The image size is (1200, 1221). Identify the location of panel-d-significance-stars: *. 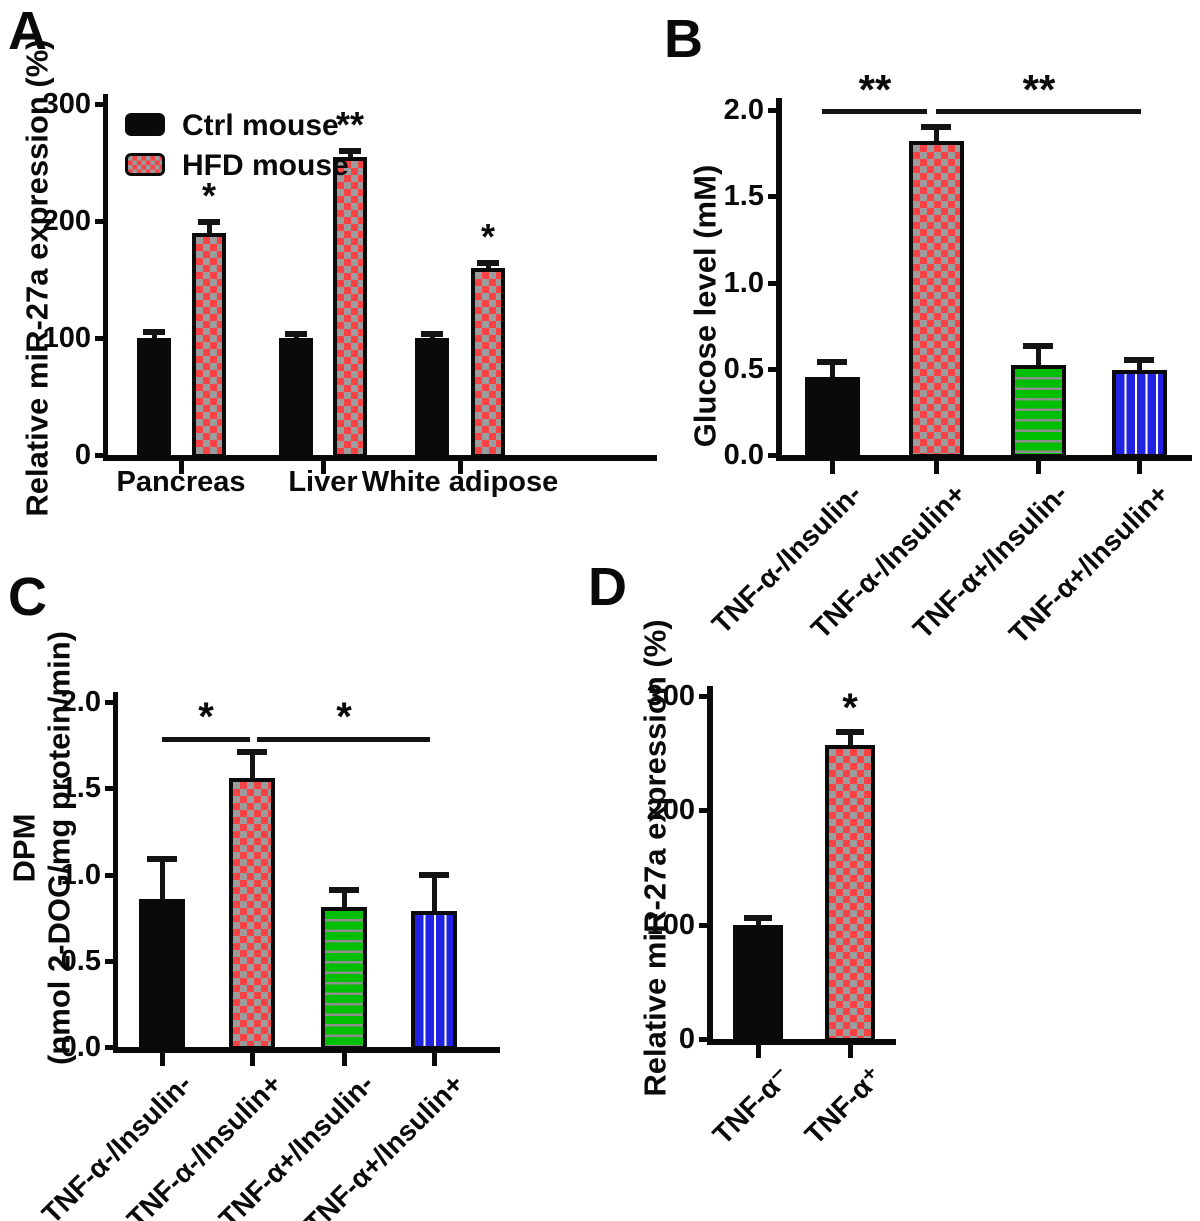
(850, 708).